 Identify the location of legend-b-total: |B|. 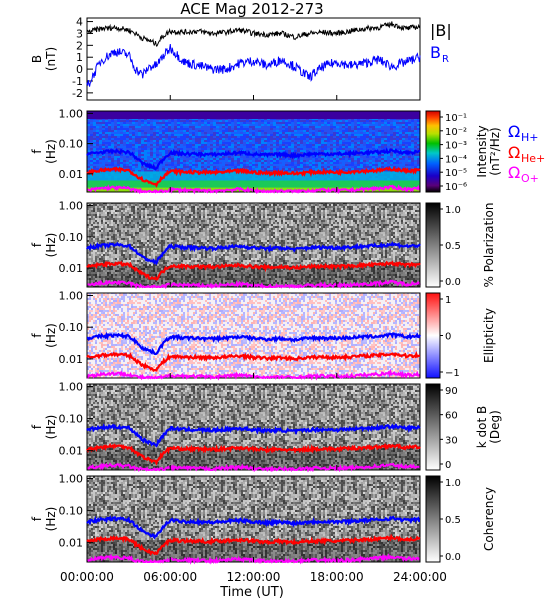
(441, 30).